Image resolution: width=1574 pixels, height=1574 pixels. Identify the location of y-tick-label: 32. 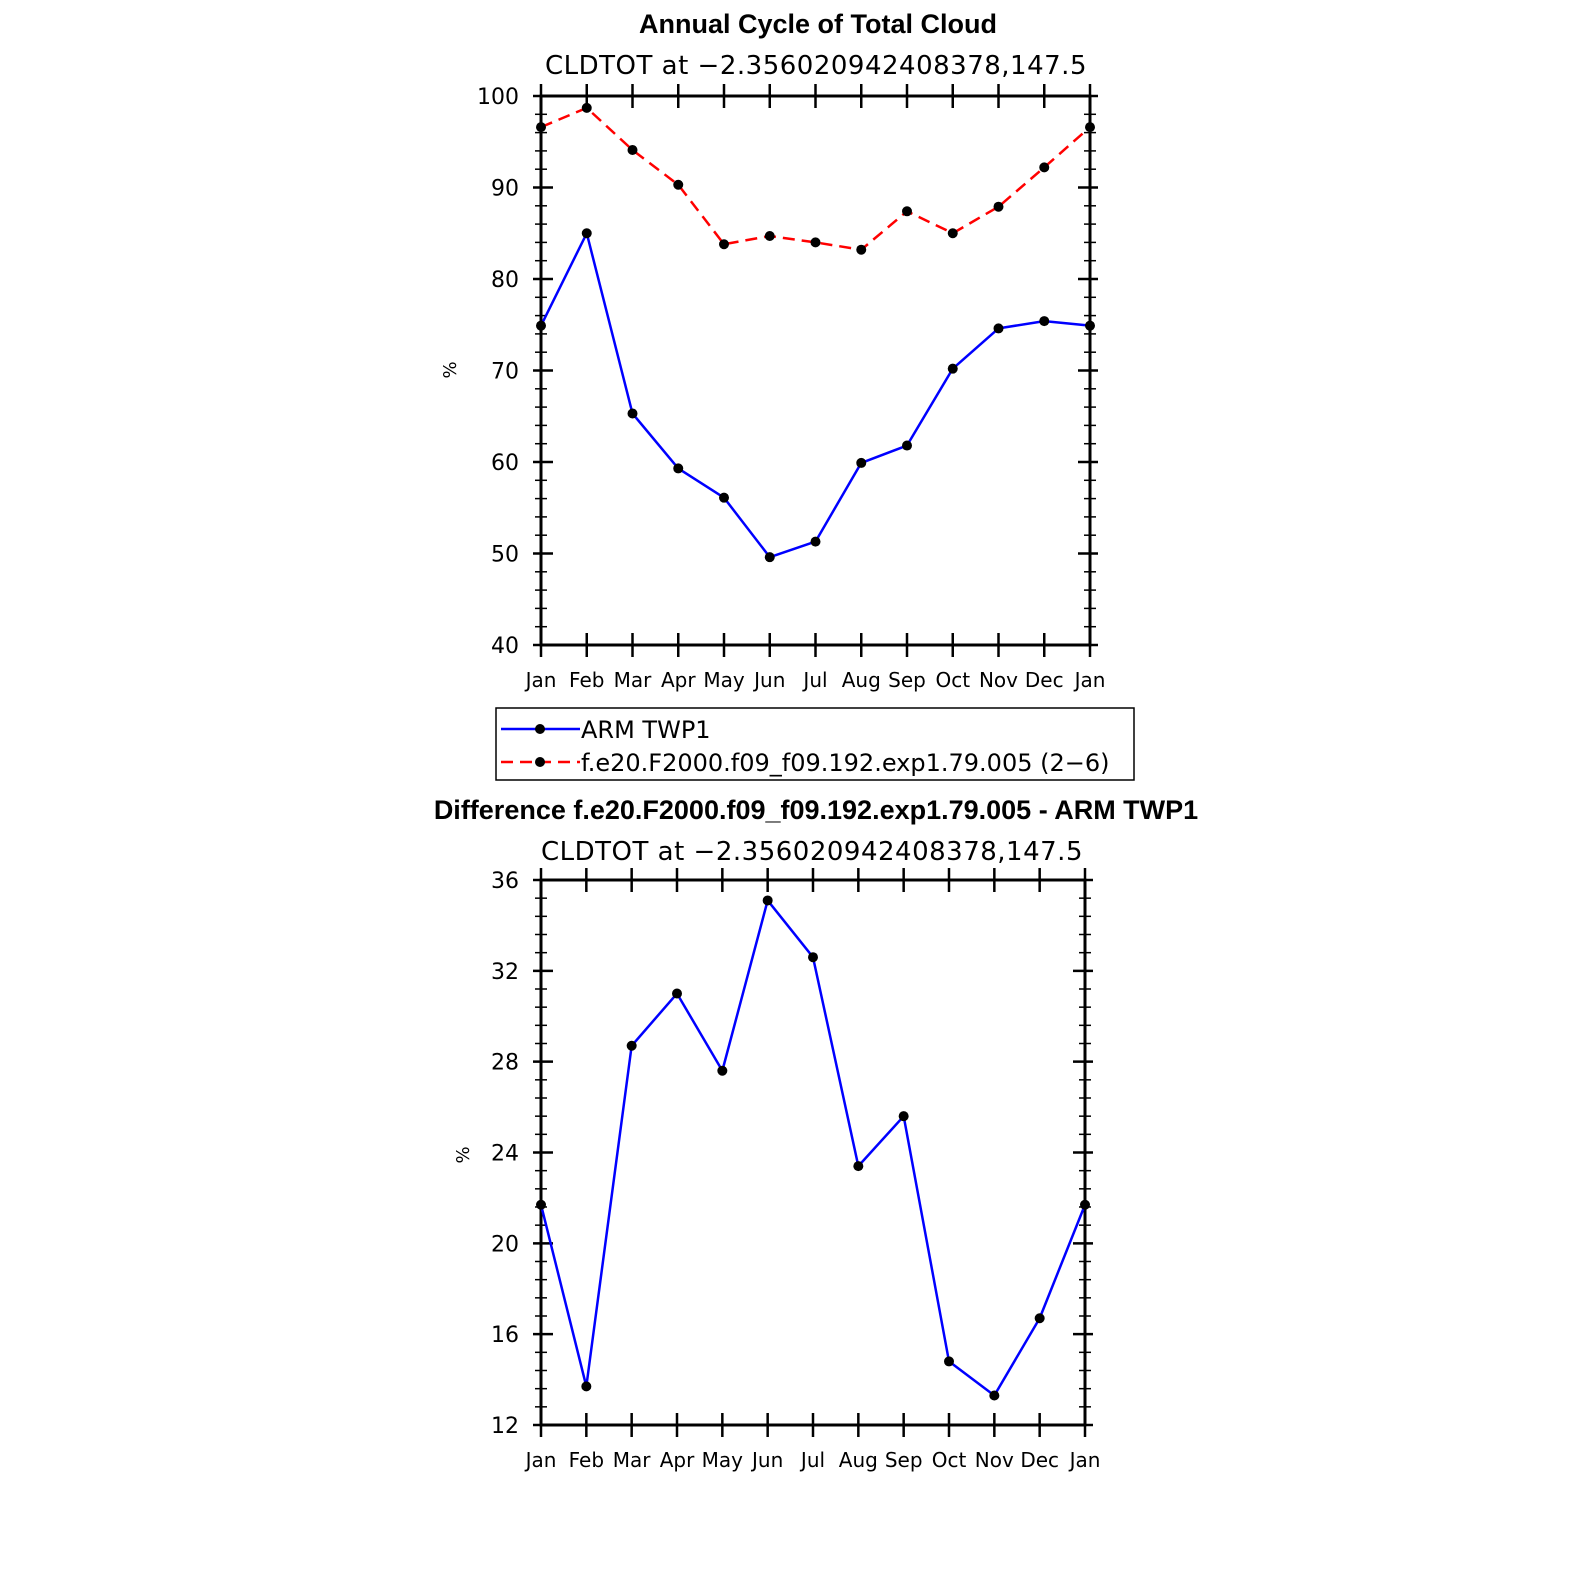
(505, 972).